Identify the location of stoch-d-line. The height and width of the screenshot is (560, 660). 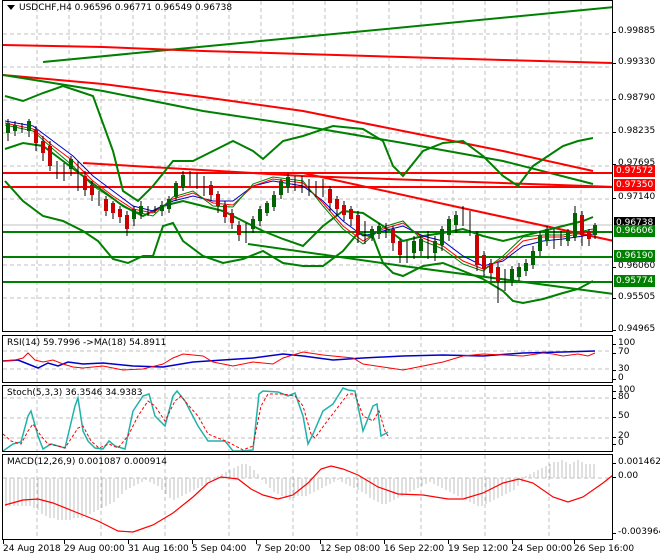
(196, 422).